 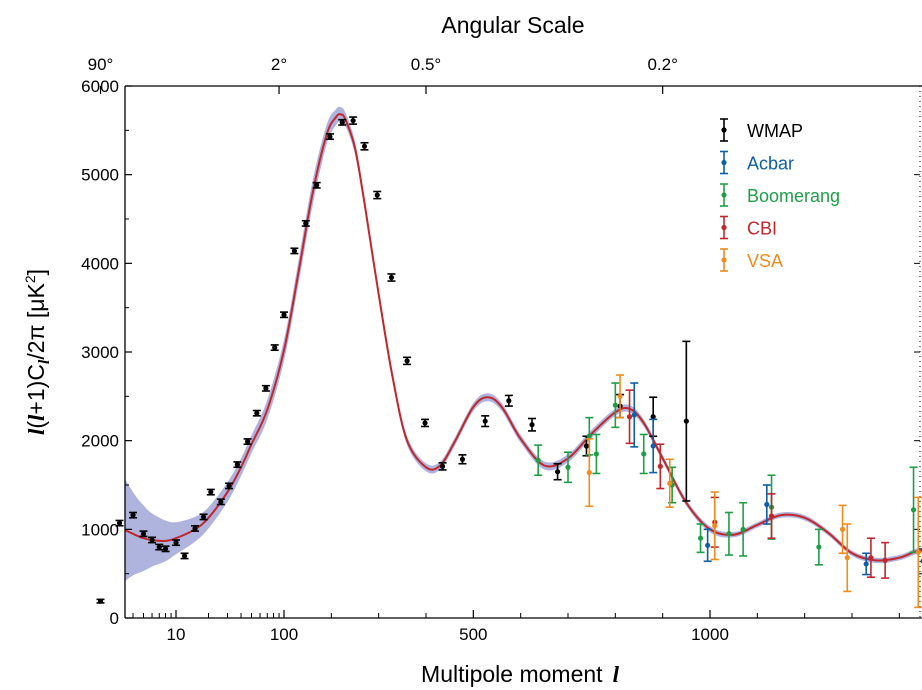 I want to click on y-tick-label: 4000, so click(x=100, y=263).